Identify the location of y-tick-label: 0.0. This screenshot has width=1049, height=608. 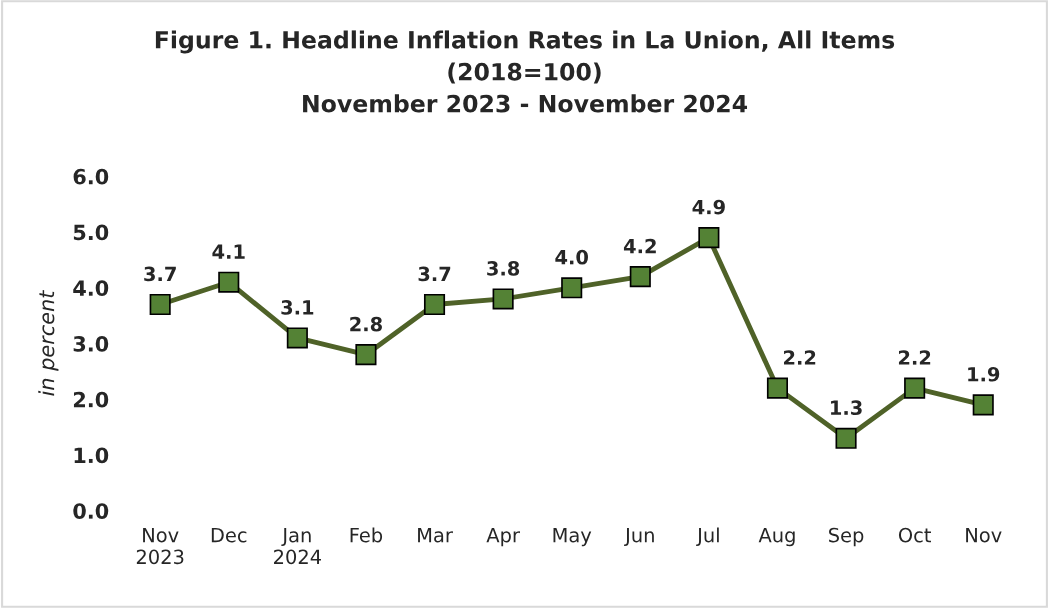
(91, 511).